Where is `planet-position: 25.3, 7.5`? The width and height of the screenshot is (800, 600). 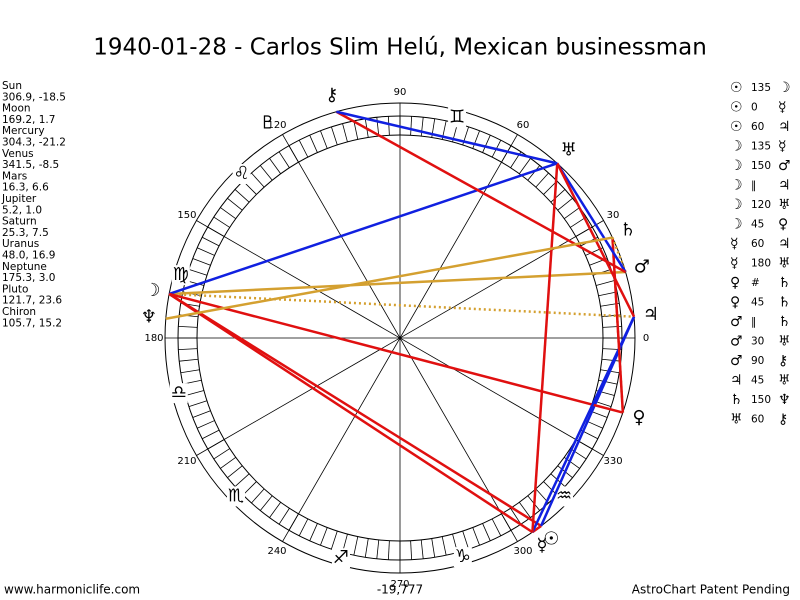 planet-position: 25.3, 7.5 is located at coordinates (25, 233).